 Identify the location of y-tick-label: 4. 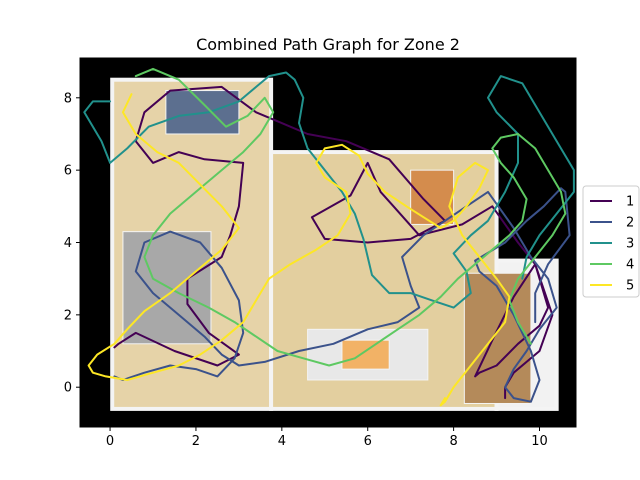
(68, 243).